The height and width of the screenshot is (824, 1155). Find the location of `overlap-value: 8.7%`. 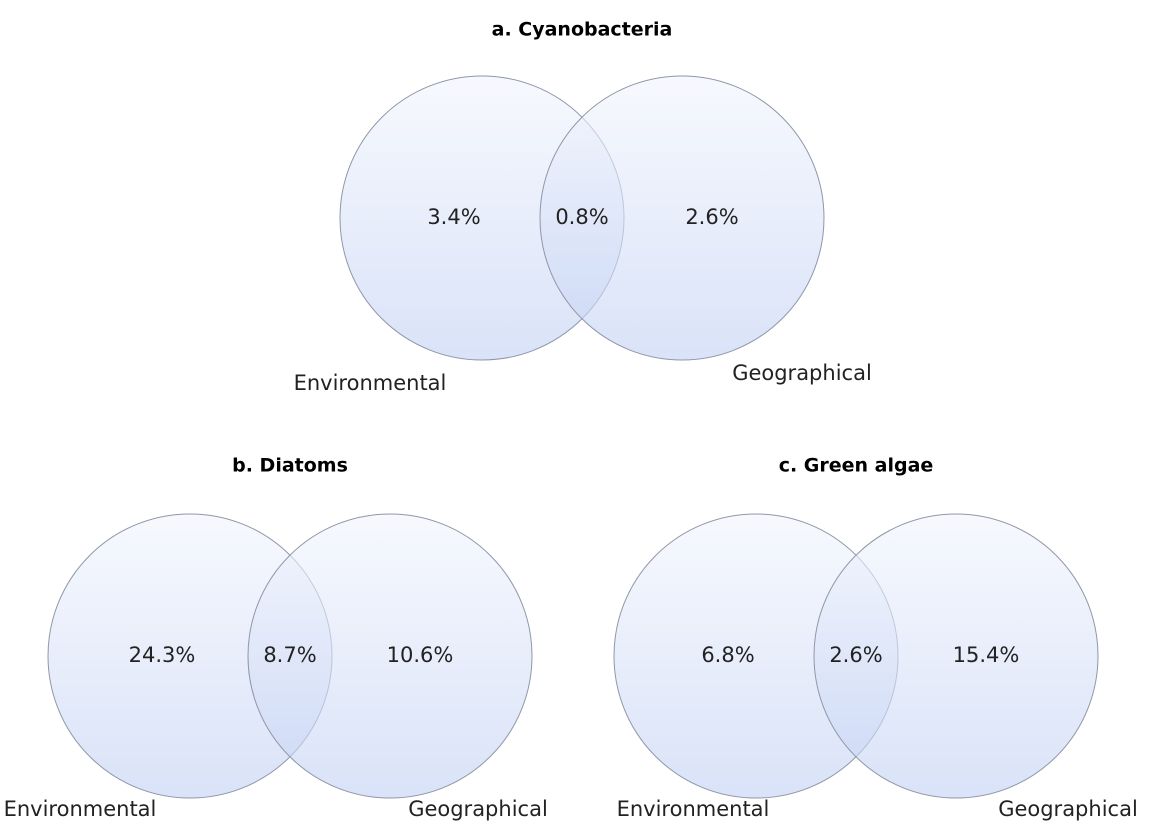

overlap-value: 8.7% is located at coordinates (289, 655).